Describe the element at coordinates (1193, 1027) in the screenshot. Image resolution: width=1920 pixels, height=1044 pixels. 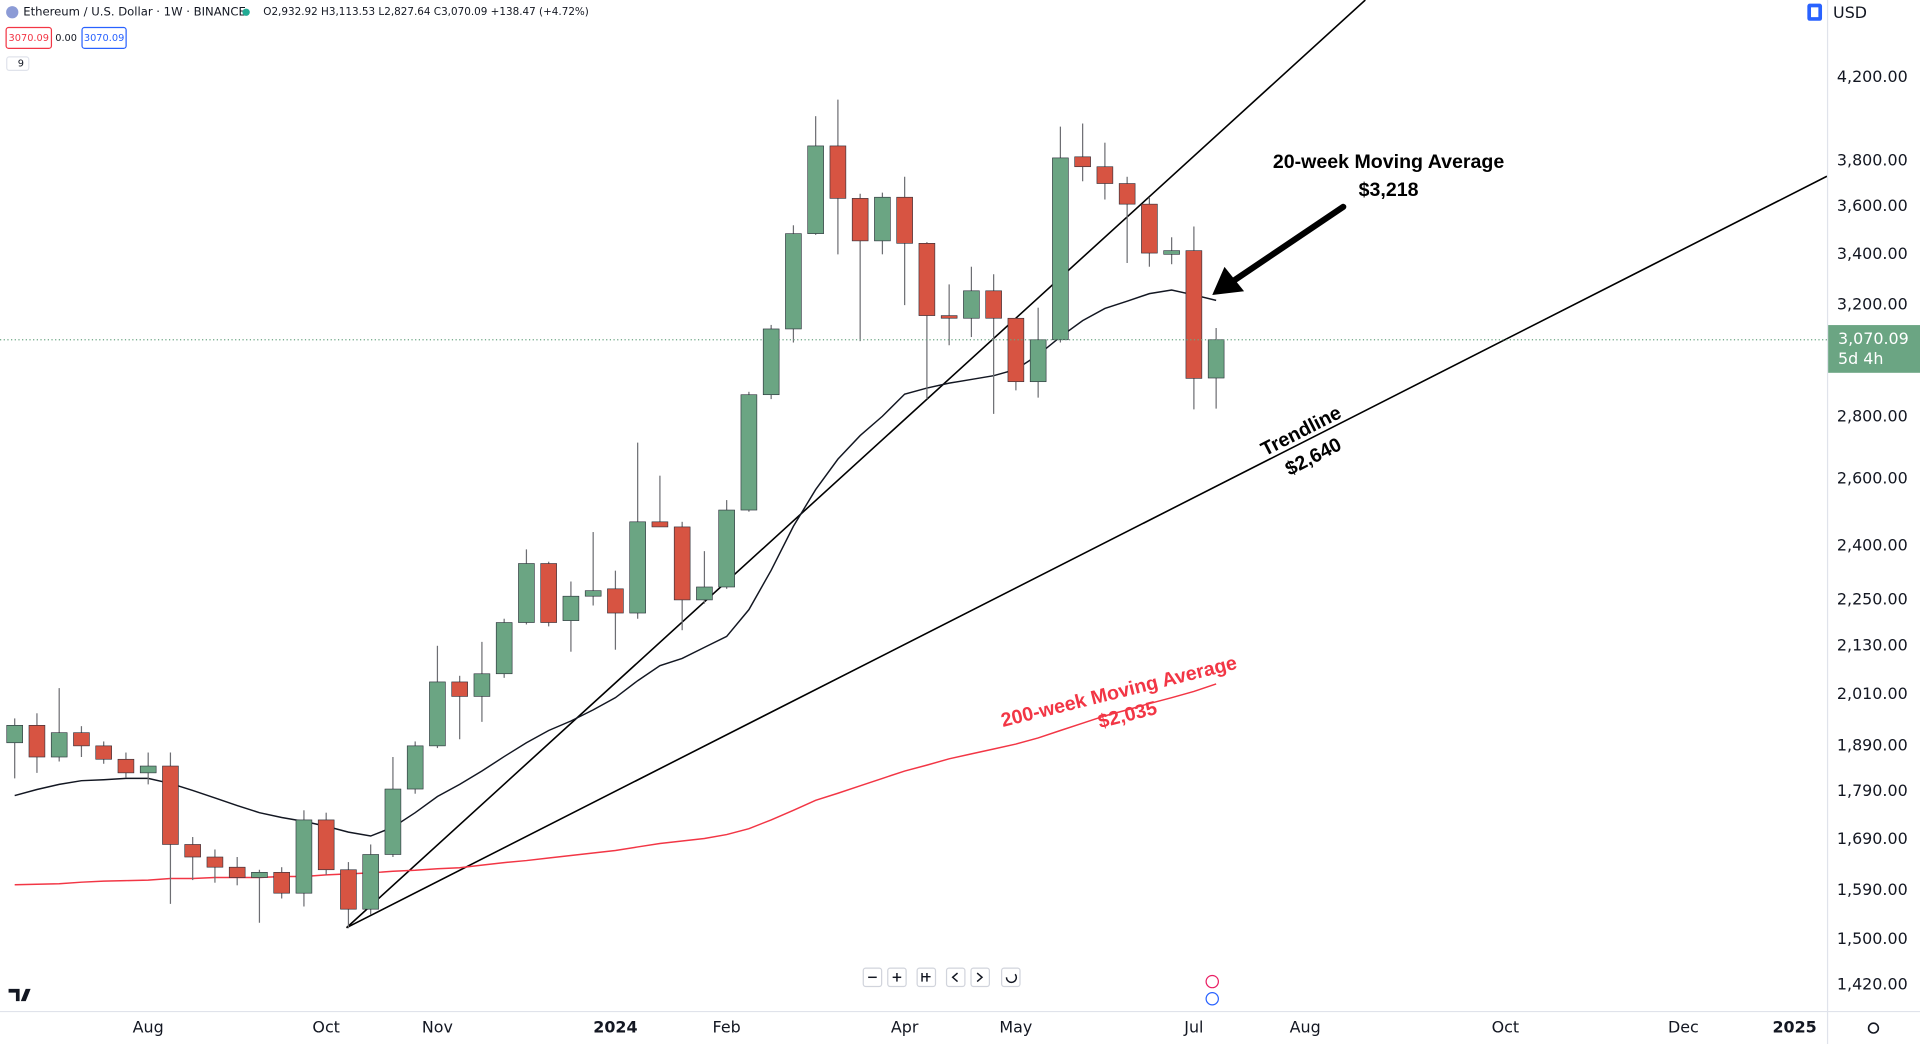
I see `x-tick-label: Jul` at that location.